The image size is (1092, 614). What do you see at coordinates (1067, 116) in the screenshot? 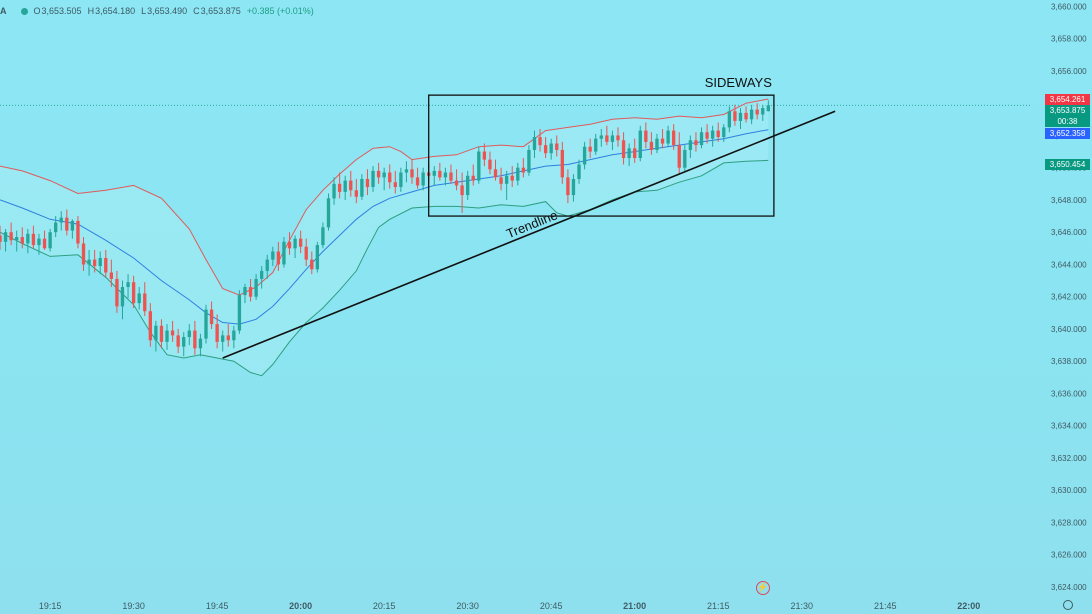
I see `last-price-tag: 3,653.875 00:38` at bounding box center [1067, 116].